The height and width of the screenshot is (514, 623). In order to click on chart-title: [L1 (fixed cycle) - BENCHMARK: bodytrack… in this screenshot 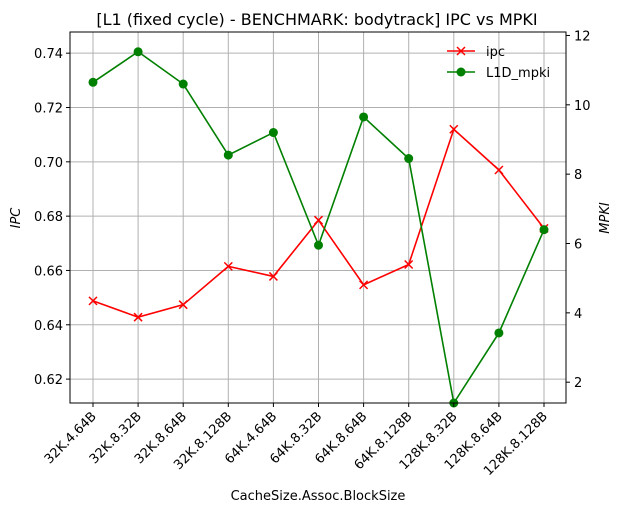, I will do `click(316, 19)`.